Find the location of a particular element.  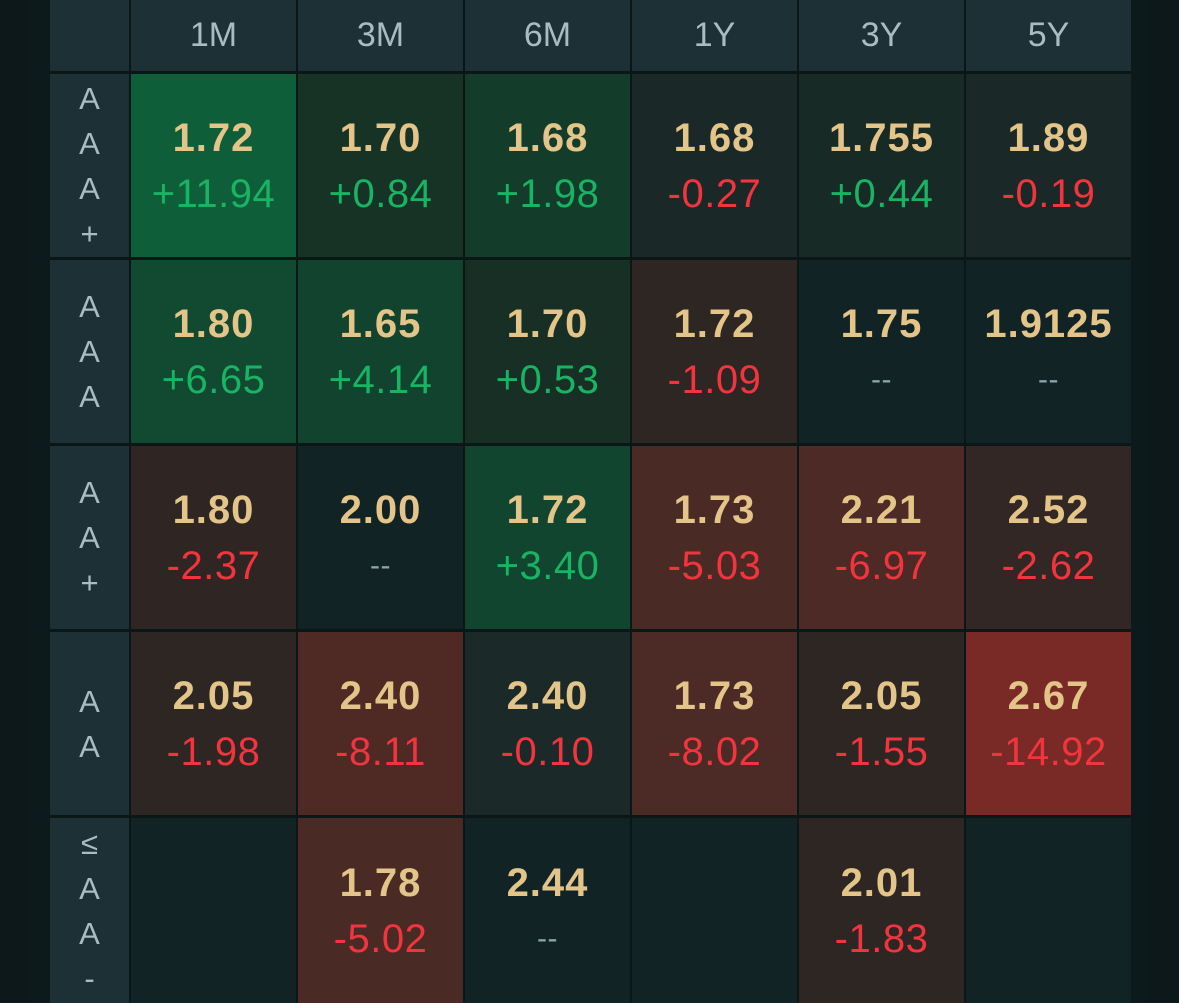

change-value: +0.53 is located at coordinates (547, 379).